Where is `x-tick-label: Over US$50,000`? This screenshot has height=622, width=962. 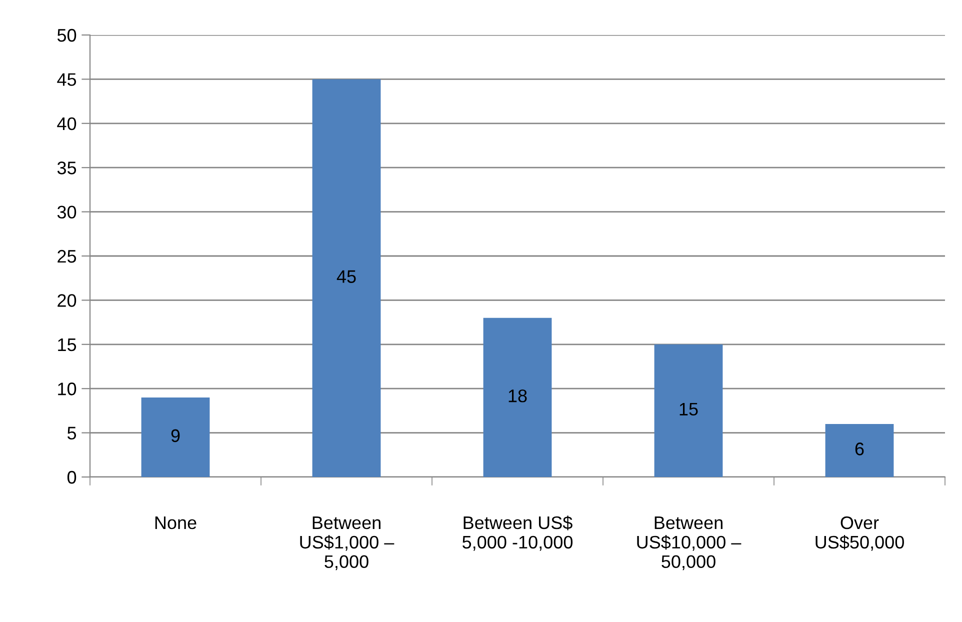 x-tick-label: Over US$50,000 is located at coordinates (860, 533).